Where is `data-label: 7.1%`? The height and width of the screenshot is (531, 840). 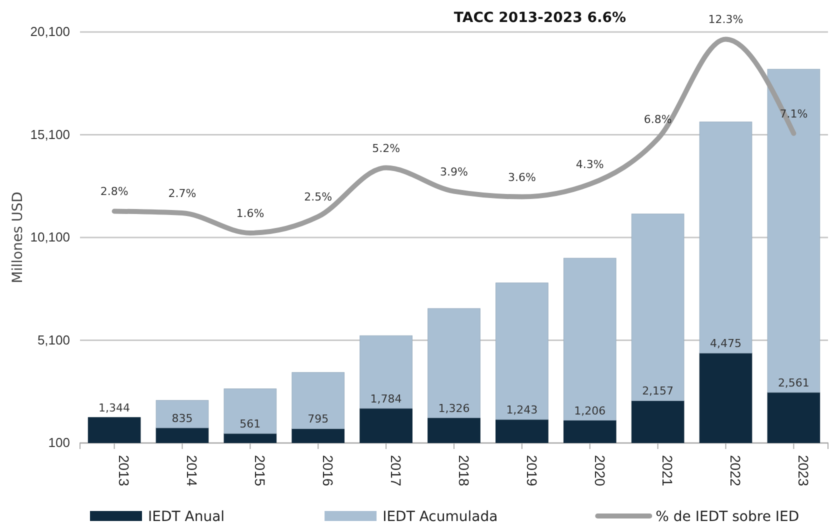
data-label: 7.1% is located at coordinates (794, 113).